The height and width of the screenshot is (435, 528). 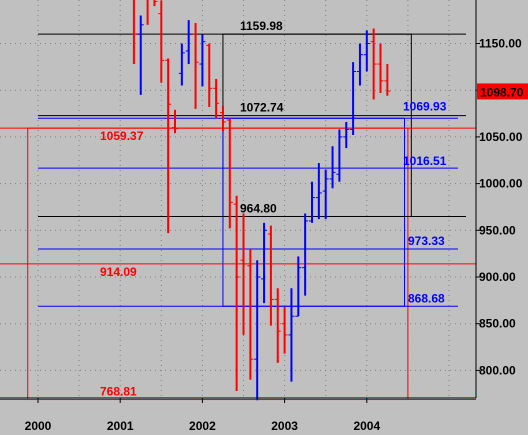 What do you see at coordinates (262, 108) in the screenshot?
I see `level-label: 1072.74` at bounding box center [262, 108].